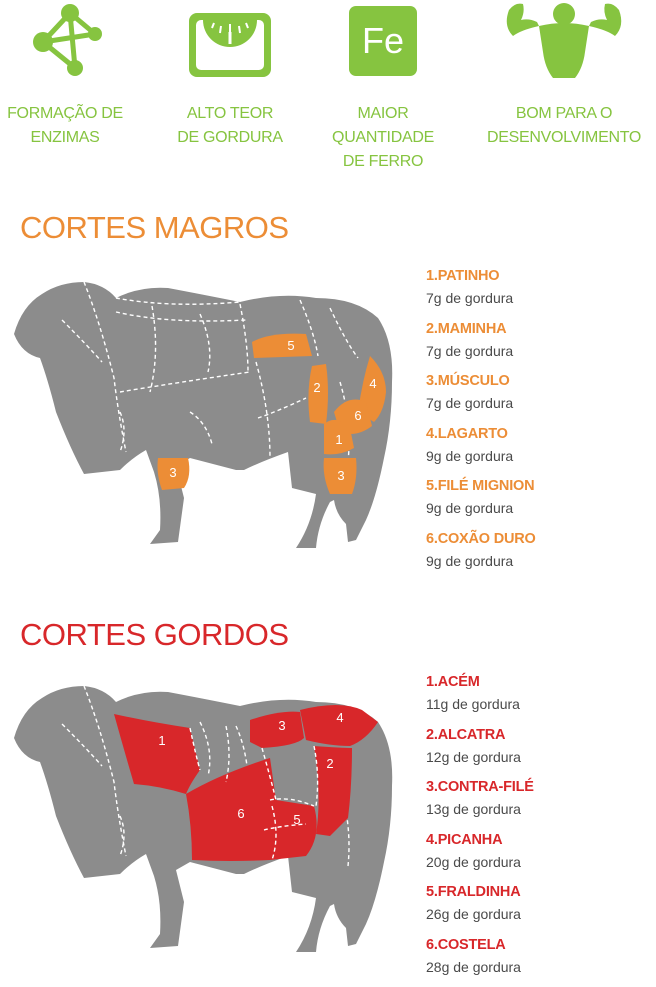 This screenshot has width=656, height=987. What do you see at coordinates (329, 763) in the screenshot?
I see `fatty-map-label-2: 2` at bounding box center [329, 763].